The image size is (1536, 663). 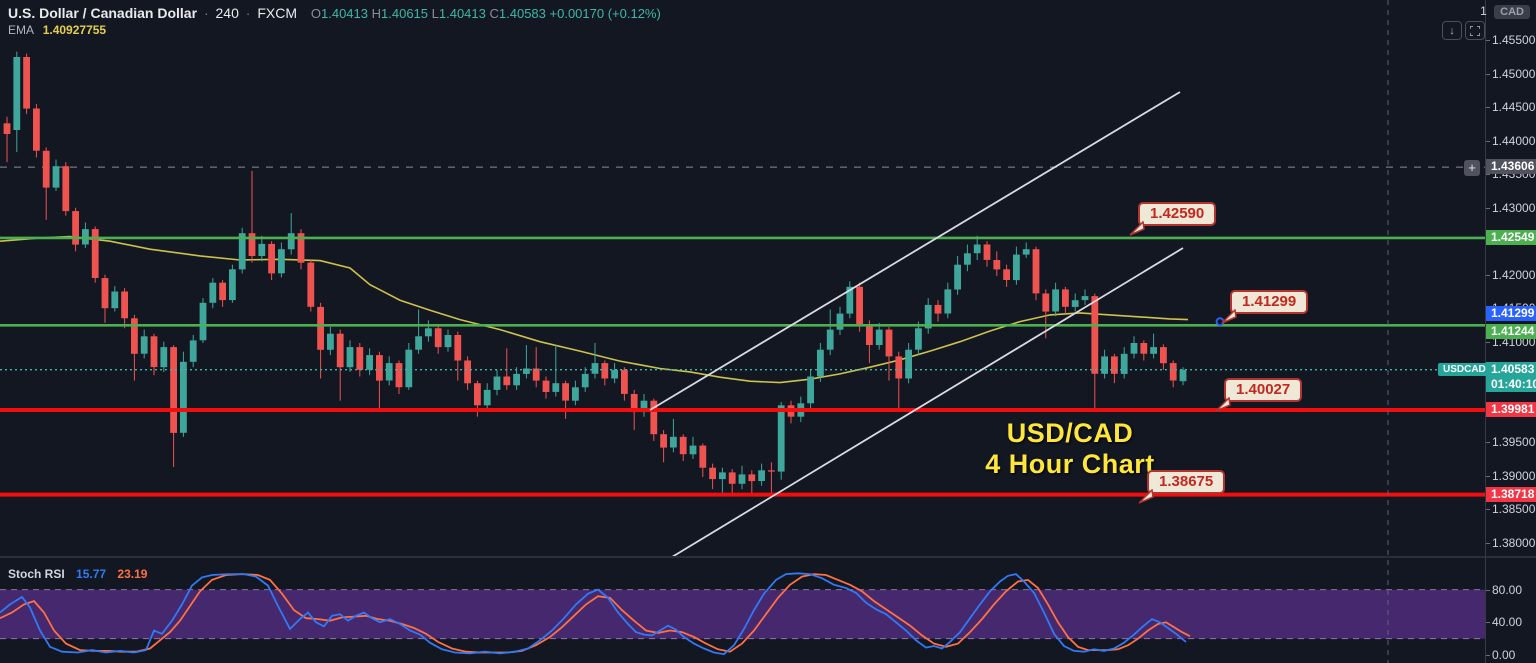 What do you see at coordinates (1511, 237) in the screenshot?
I see `axis-price-badge: 1.42549` at bounding box center [1511, 237].